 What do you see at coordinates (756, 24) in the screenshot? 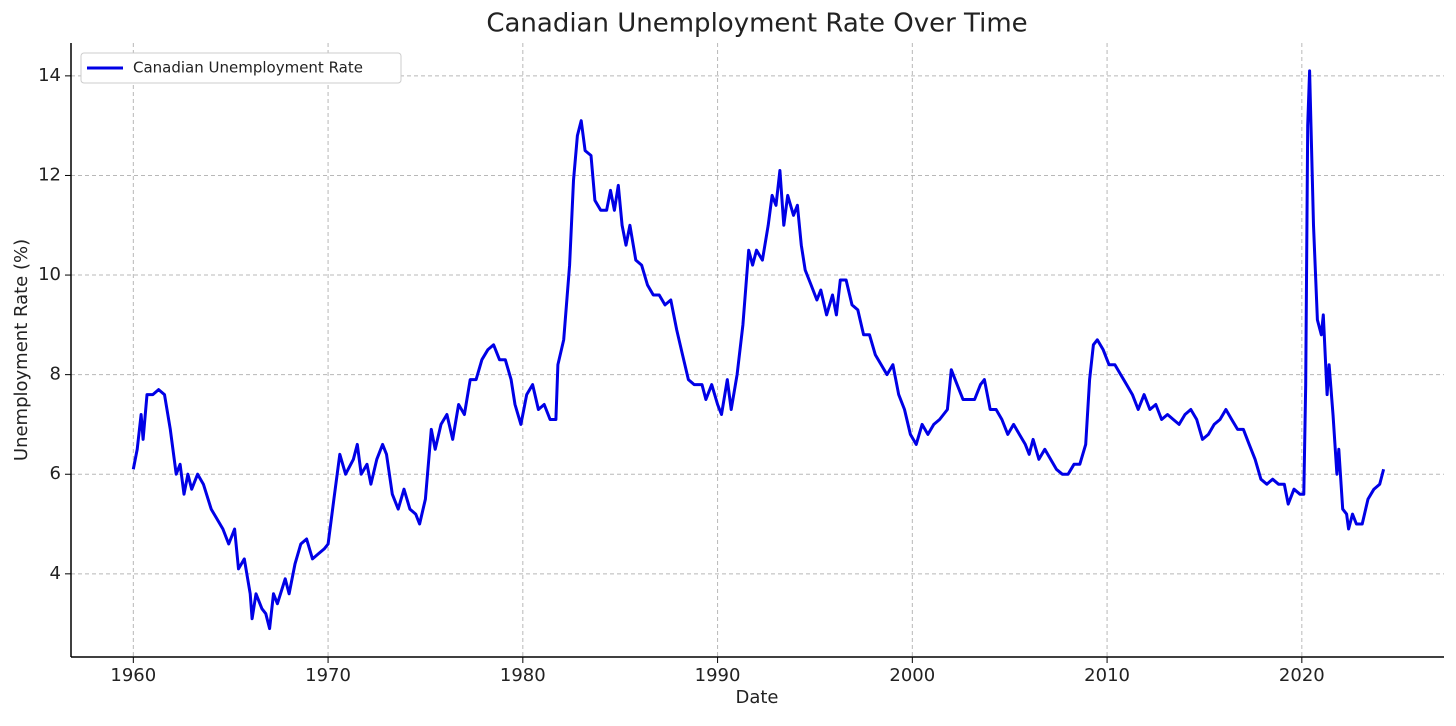
I see `chart-title: Canadian Unemployment Rate Over Time` at bounding box center [756, 24].